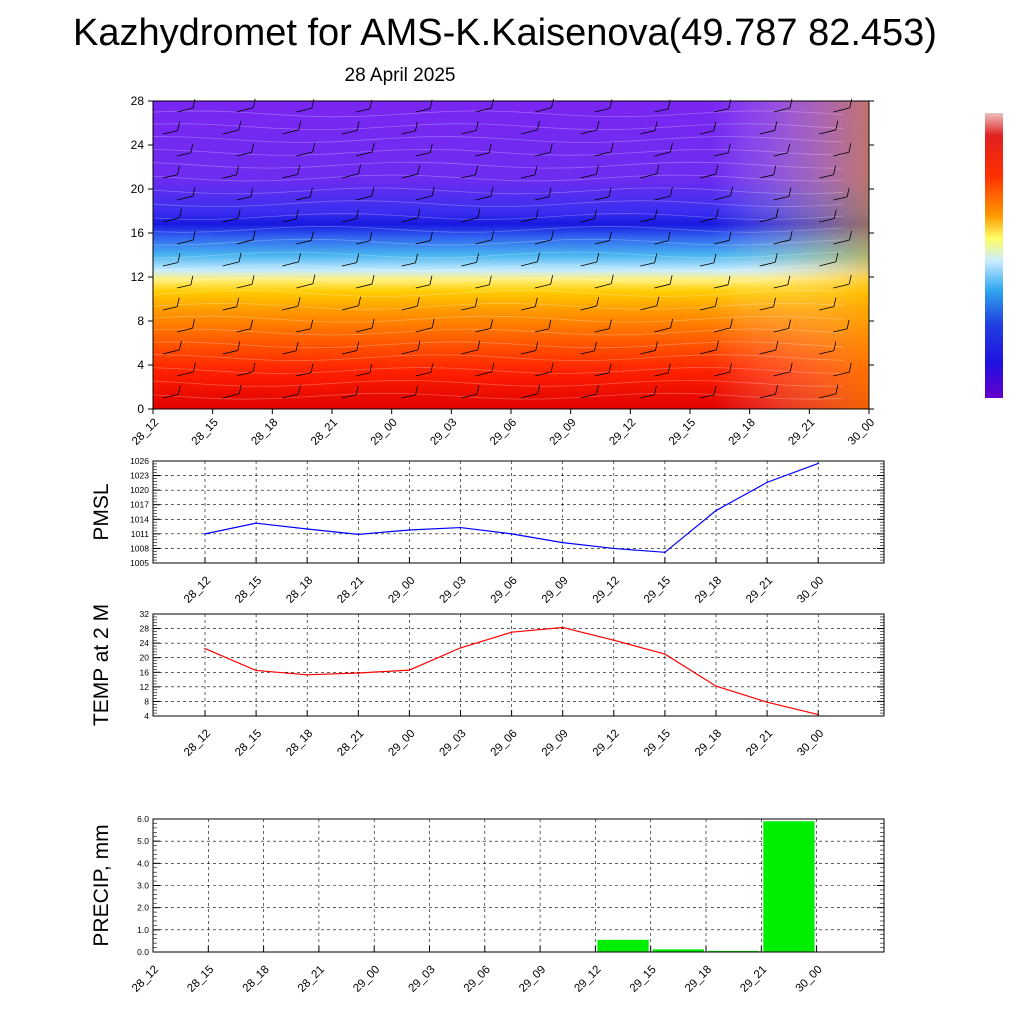 The image size is (1024, 1024). I want to click on y-tick-label: 8, so click(140, 321).